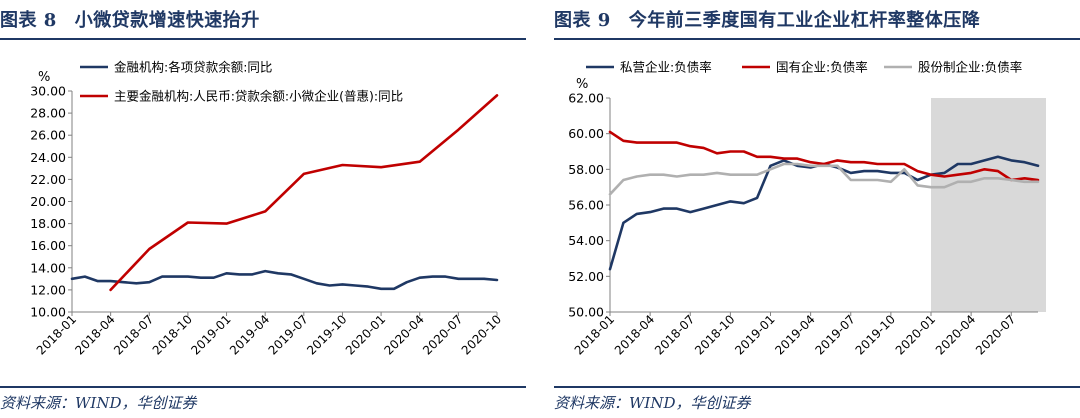  I want to click on y-tick-label: 10.00, so click(48, 312).